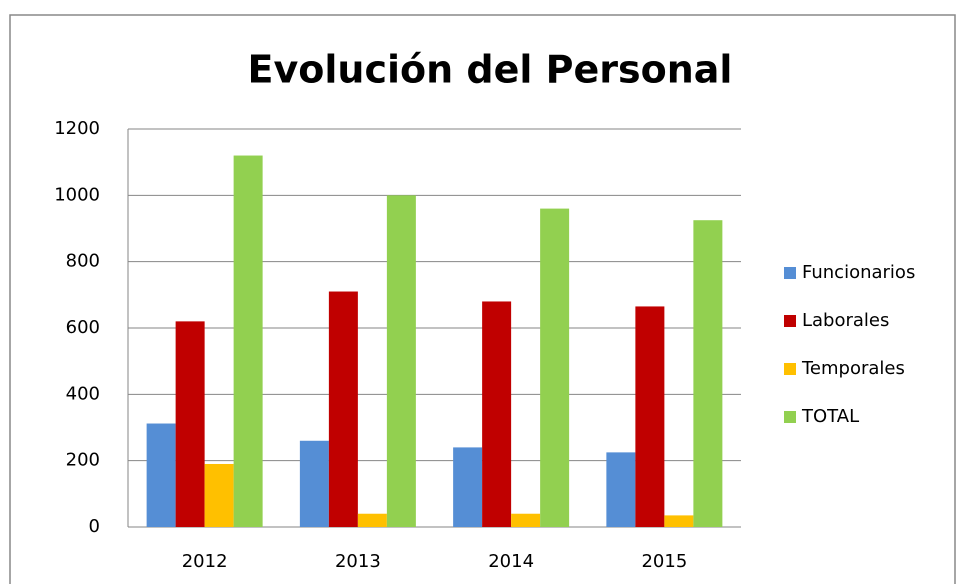 The width and height of the screenshot is (959, 584). What do you see at coordinates (664, 561) in the screenshot?
I see `x-tick-label: 2015` at bounding box center [664, 561].